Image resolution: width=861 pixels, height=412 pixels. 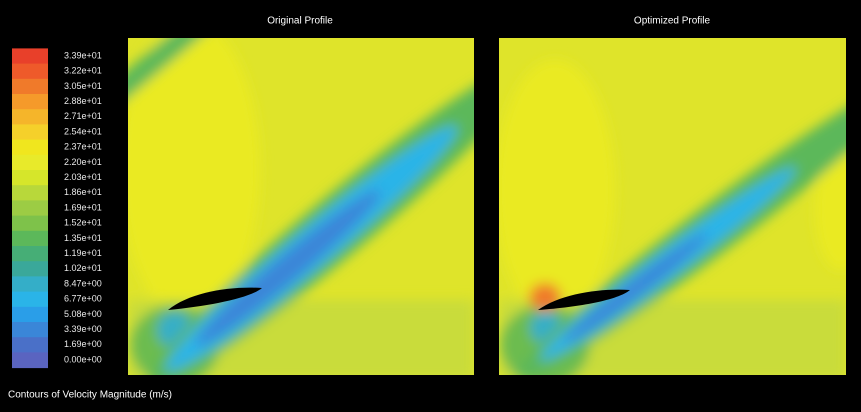 What do you see at coordinates (83, 223) in the screenshot?
I see `colorbar-label: 1.52e+01` at bounding box center [83, 223].